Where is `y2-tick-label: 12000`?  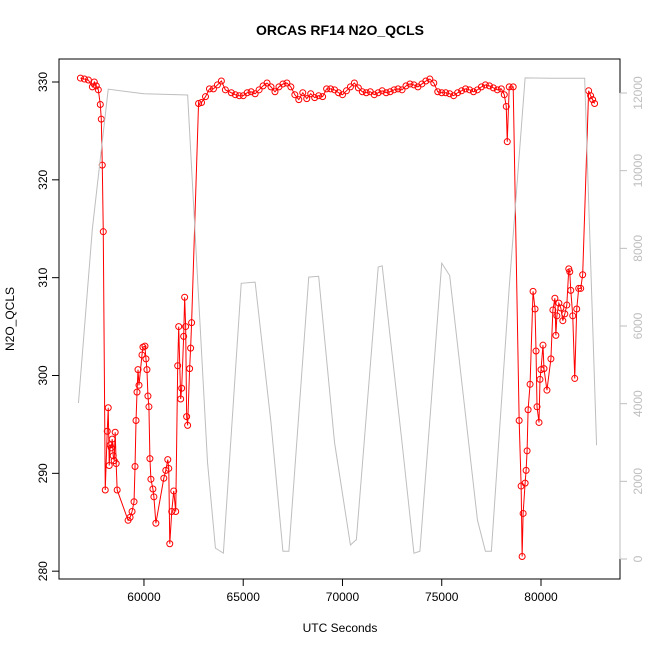 y2-tick-label: 12000 is located at coordinates (638, 93).